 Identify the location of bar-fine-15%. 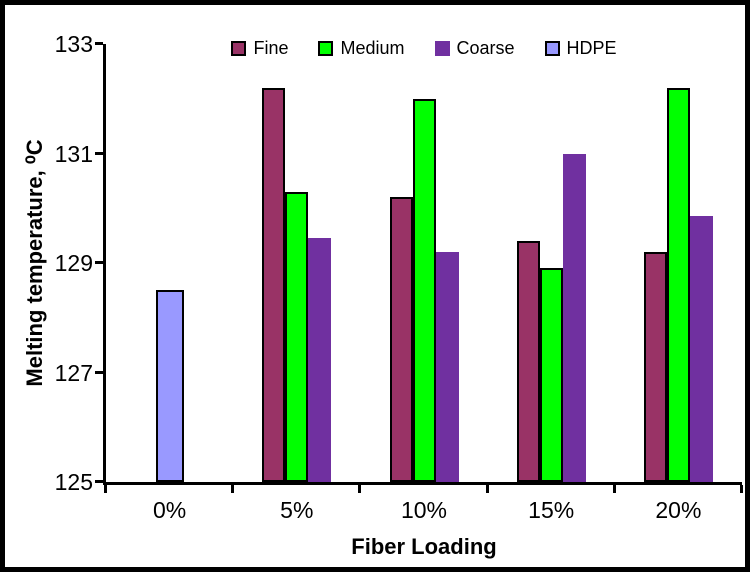
(528, 361).